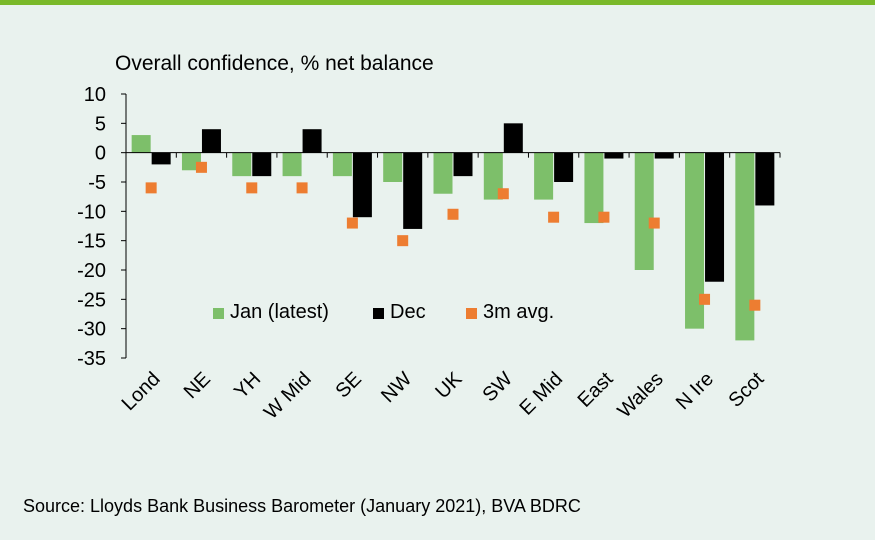 Image resolution: width=875 pixels, height=540 pixels. Describe the element at coordinates (288, 396) in the screenshot. I see `x-category-label: W Mid` at that location.